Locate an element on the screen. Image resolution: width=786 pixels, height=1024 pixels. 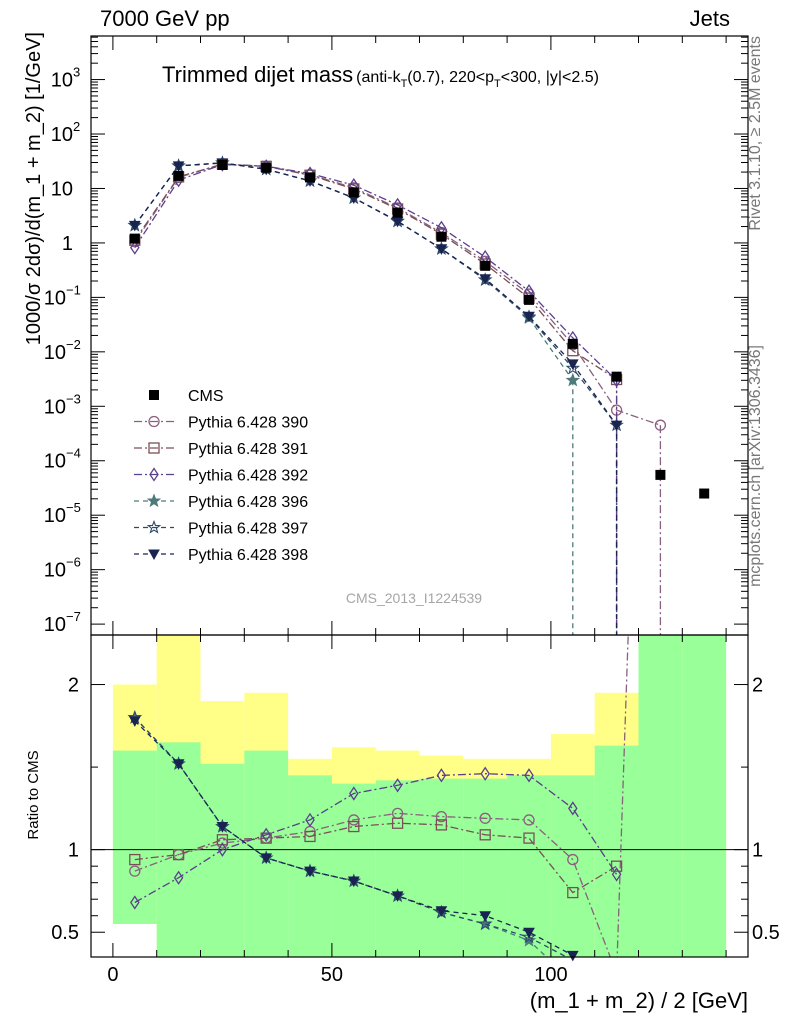
y-top-tick-exp-7: −4 is located at coordinates (73, 453).